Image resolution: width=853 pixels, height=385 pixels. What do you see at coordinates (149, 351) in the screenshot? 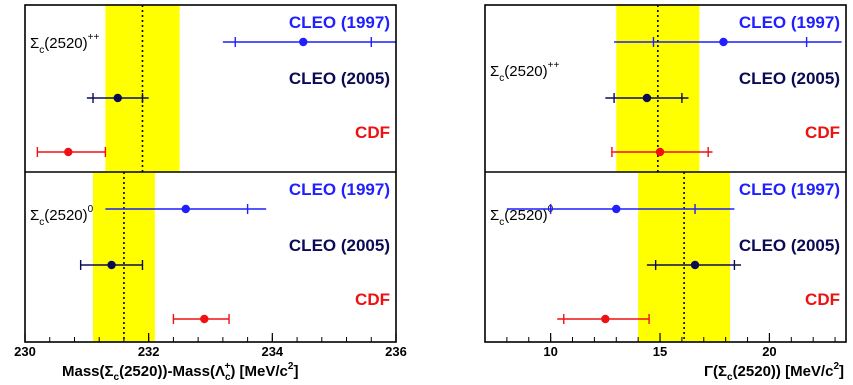
I see `x-tick-label: 232` at bounding box center [149, 351].